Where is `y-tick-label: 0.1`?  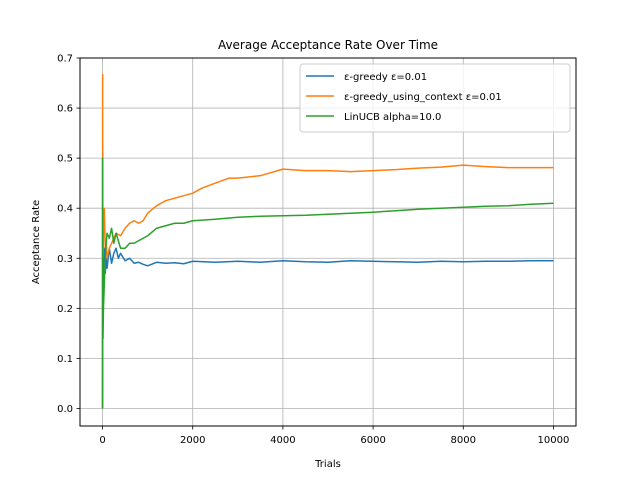 y-tick-label: 0.1 is located at coordinates (65, 359).